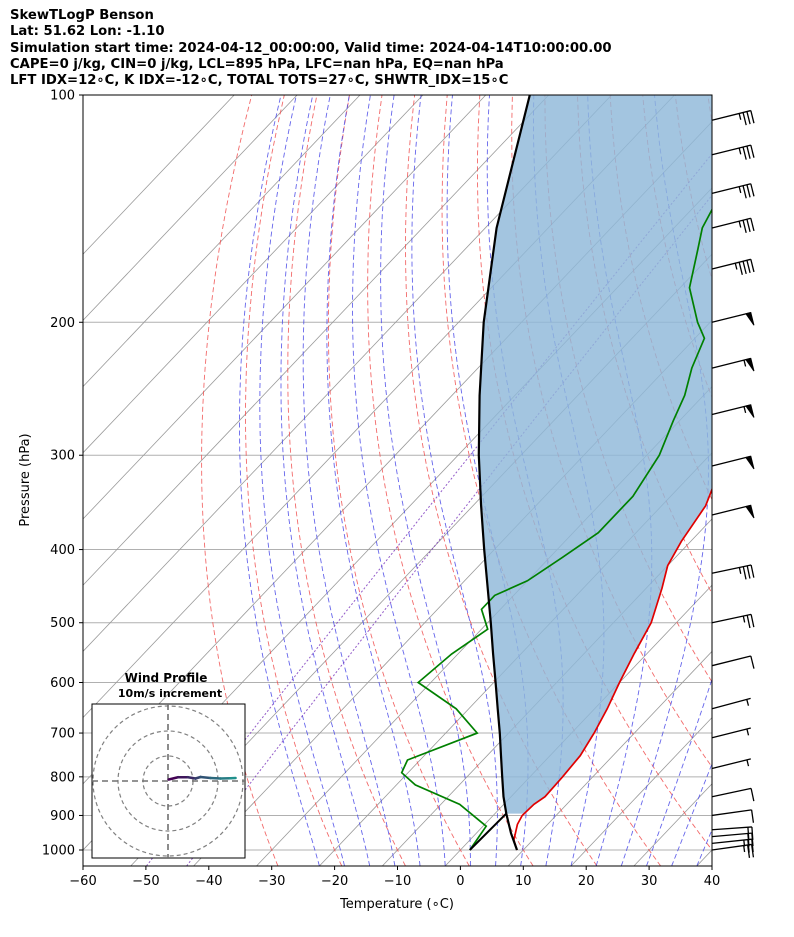 This screenshot has width=794, height=937. What do you see at coordinates (62, 734) in the screenshot?
I see `y-tick-label: 700` at bounding box center [62, 734].